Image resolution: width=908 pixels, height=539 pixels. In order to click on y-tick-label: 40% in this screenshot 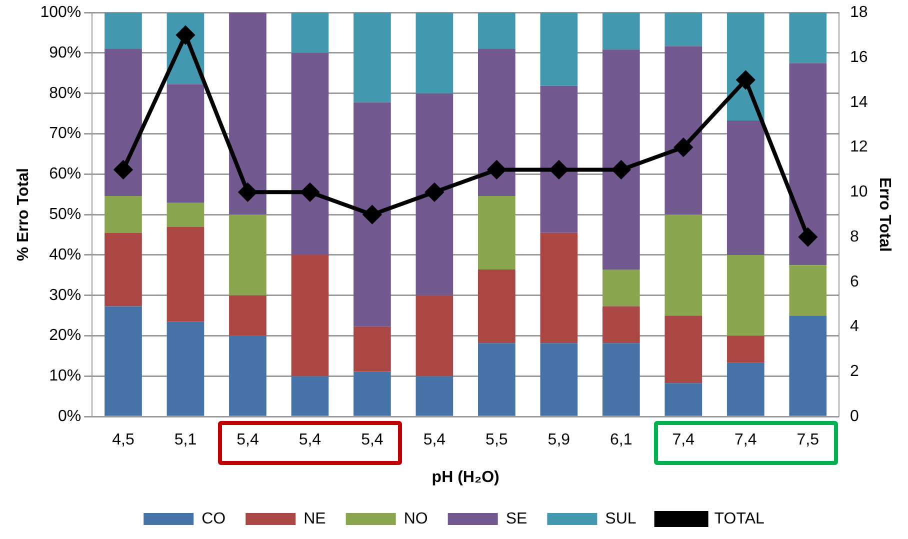, I will do `click(65, 255)`.